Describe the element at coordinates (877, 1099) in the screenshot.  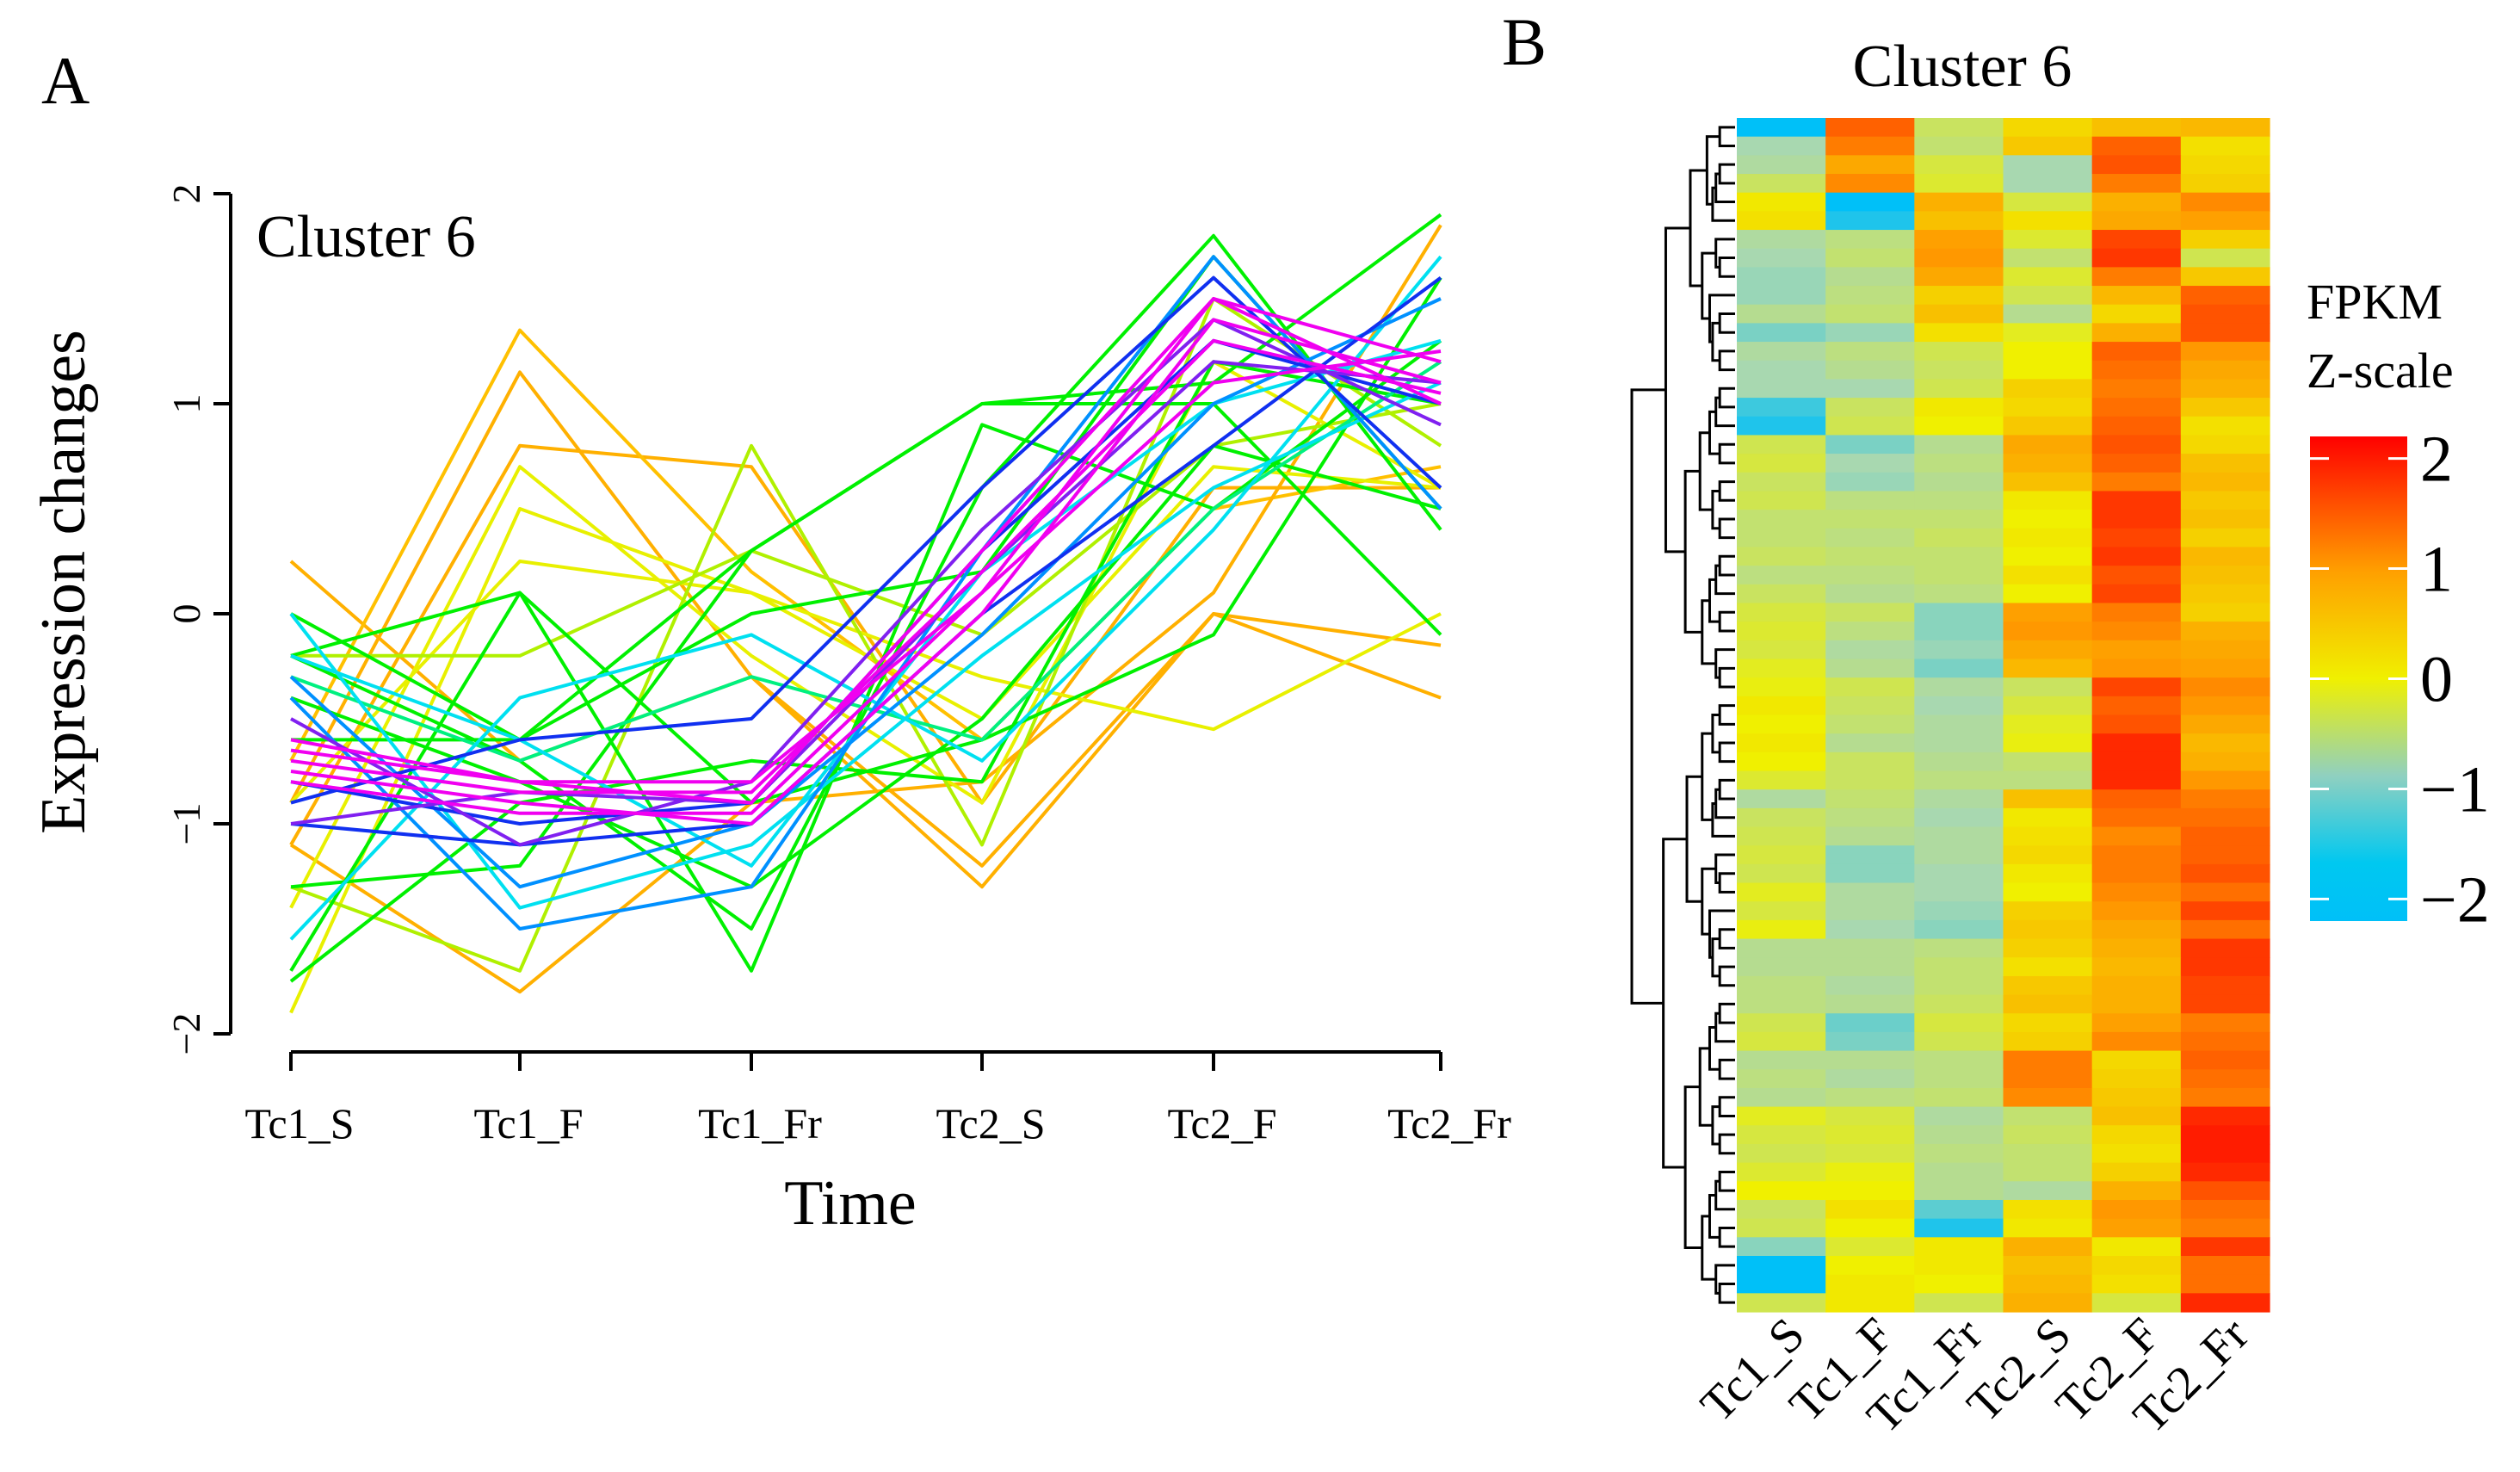
I see `x-ticks: Tc1_S Tc1_F Tc1_Fr Tc2_S Tc2_F Tc2_Fr` at that location.